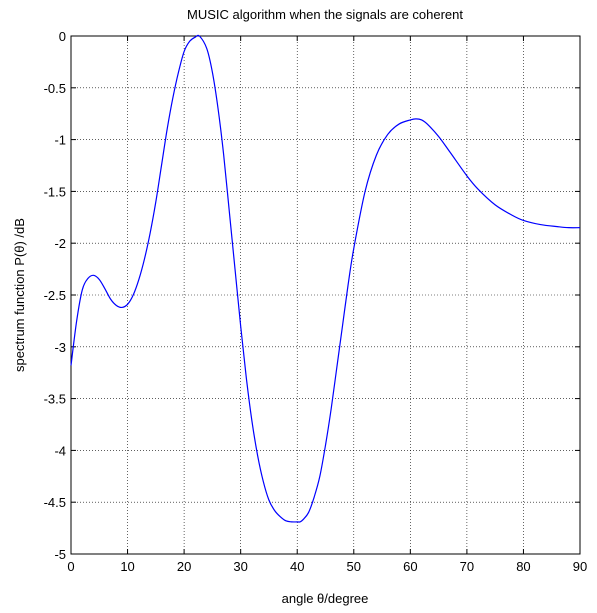 This screenshot has width=597, height=613. What do you see at coordinates (410, 566) in the screenshot?
I see `x-tick-label: 60` at bounding box center [410, 566].